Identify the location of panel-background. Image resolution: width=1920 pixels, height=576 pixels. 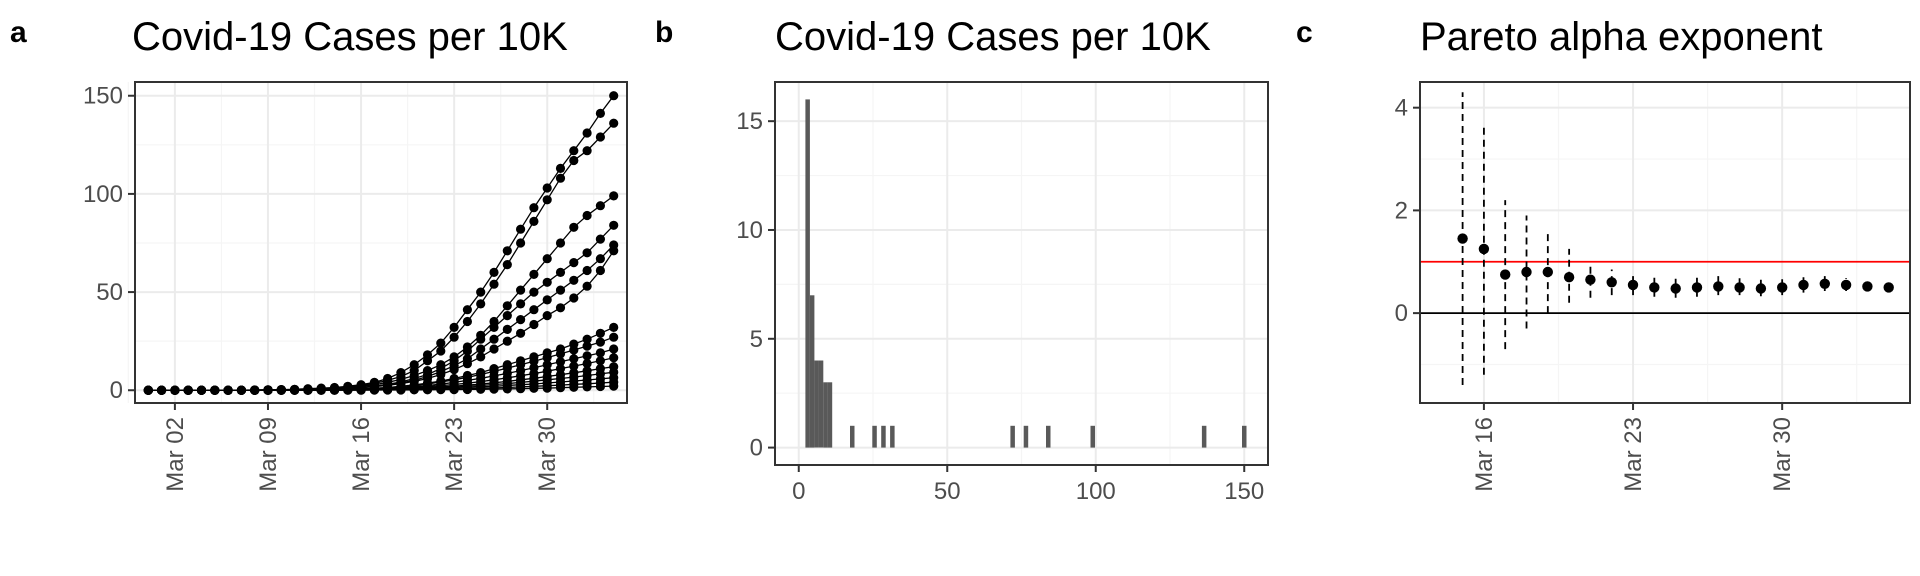
(1665, 242).